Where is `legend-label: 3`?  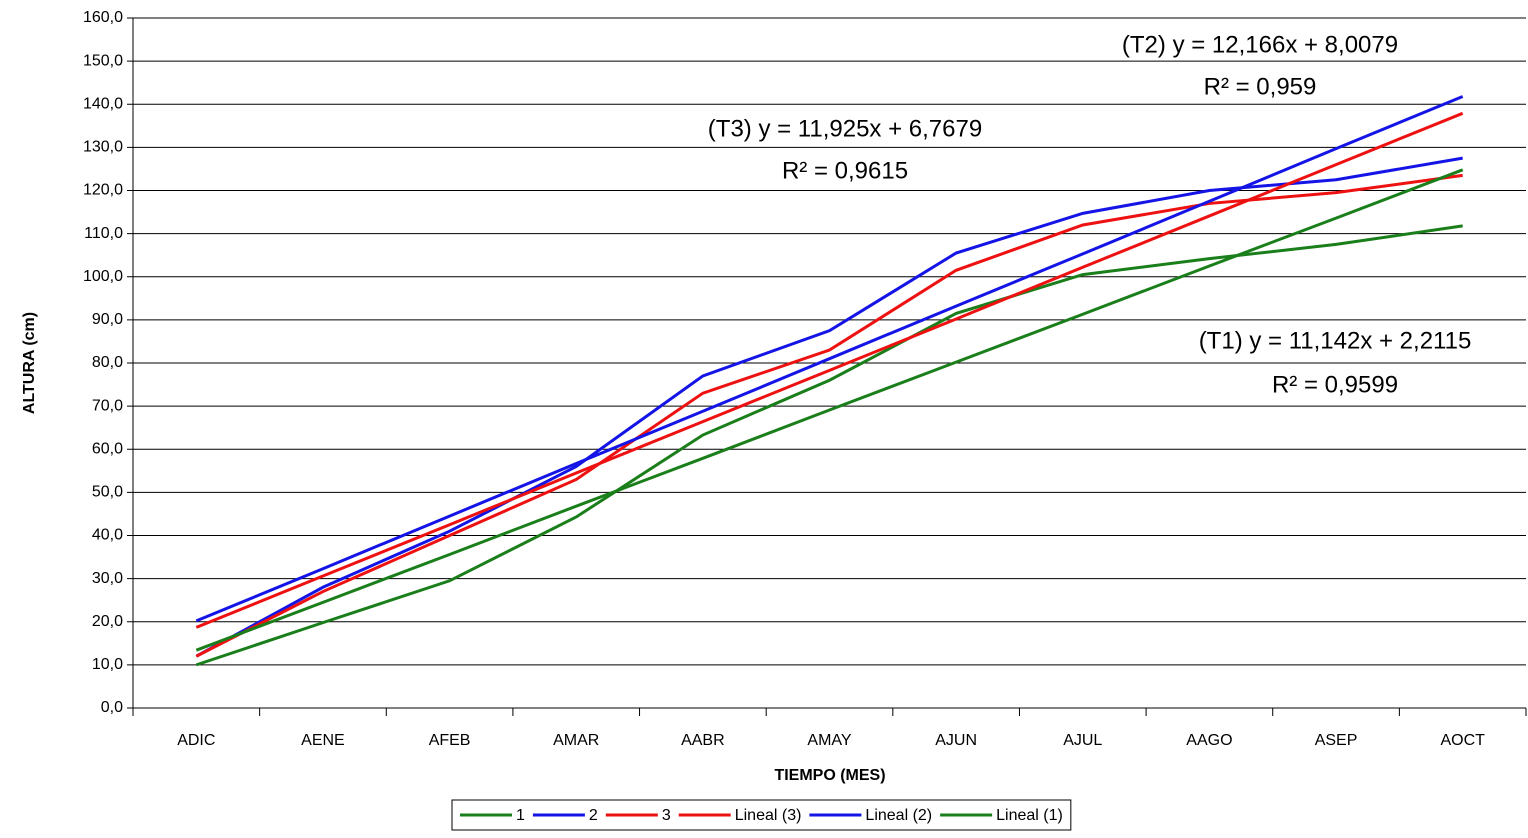
legend-label: 3 is located at coordinates (666, 815).